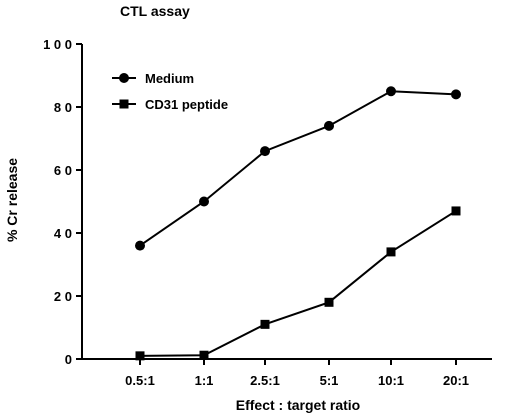 This screenshot has width=520, height=416. What do you see at coordinates (63, 170) in the screenshot?
I see `y-tick-label: 6 0` at bounding box center [63, 170].